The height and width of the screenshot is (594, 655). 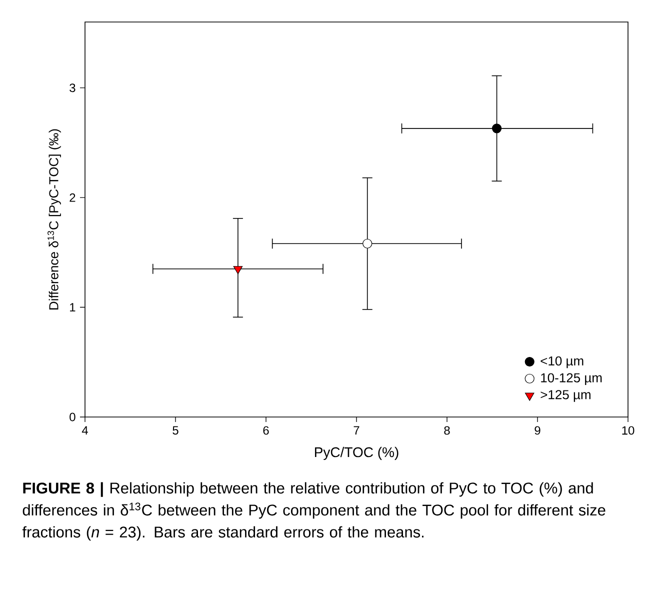 I want to click on legend-label: <10 µm, so click(x=562, y=362).